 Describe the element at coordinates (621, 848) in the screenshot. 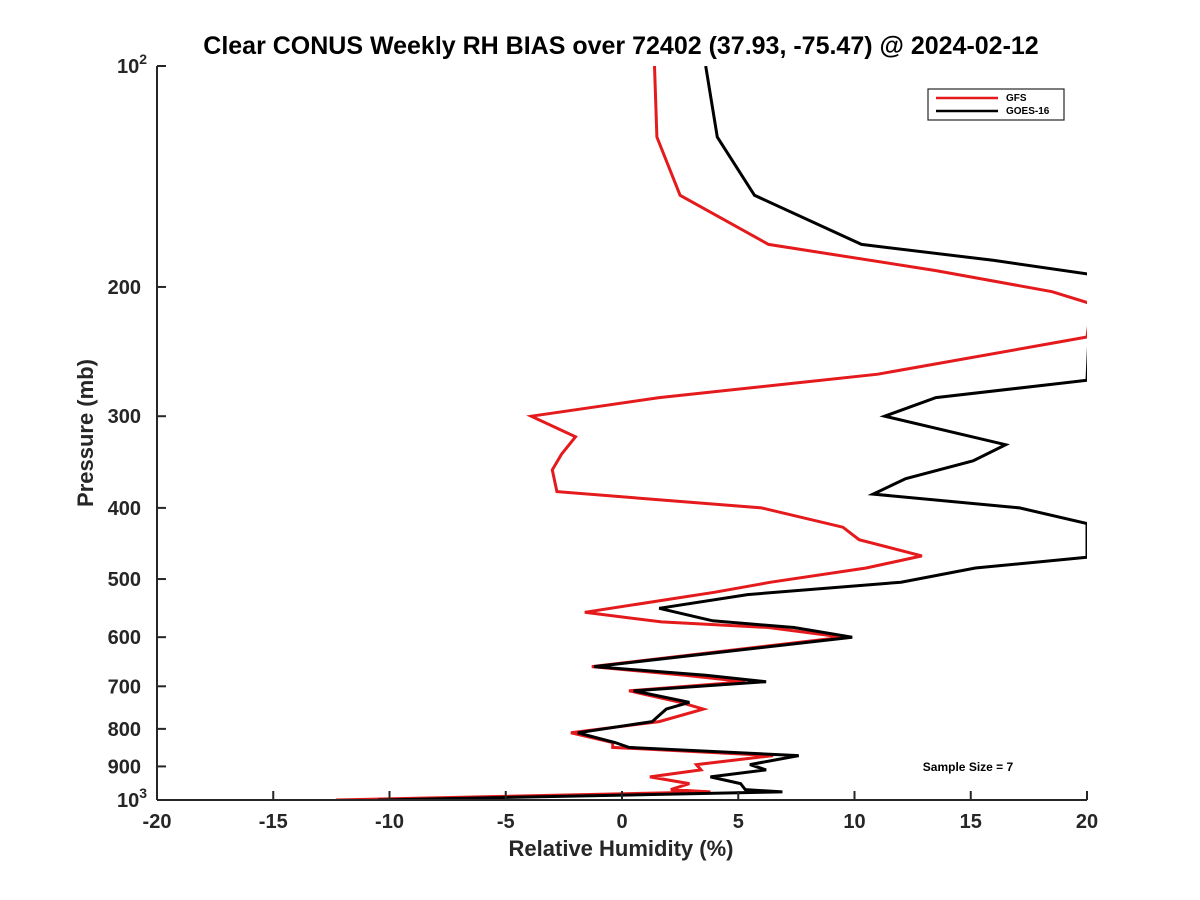

I see `x-axis-label: Relative Humidity (%)` at that location.